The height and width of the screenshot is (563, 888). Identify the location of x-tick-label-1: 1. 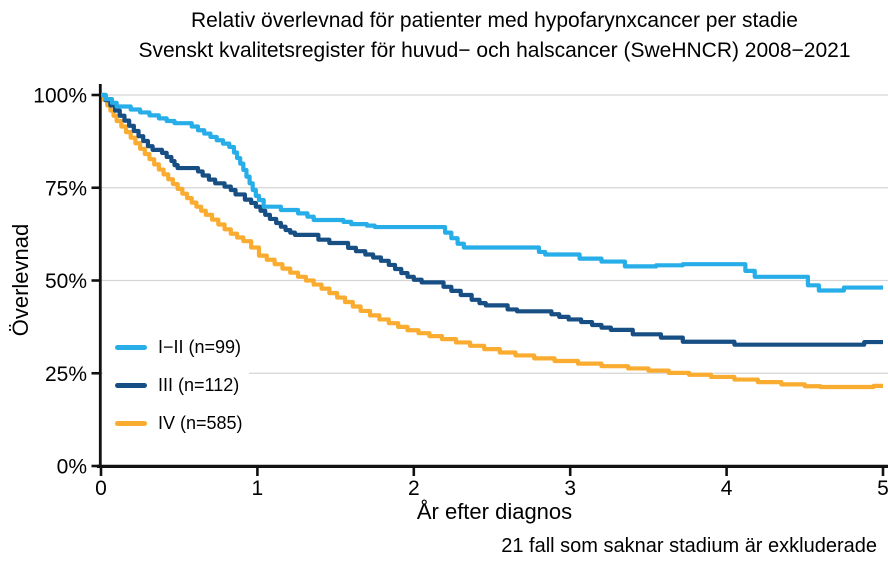
(258, 488).